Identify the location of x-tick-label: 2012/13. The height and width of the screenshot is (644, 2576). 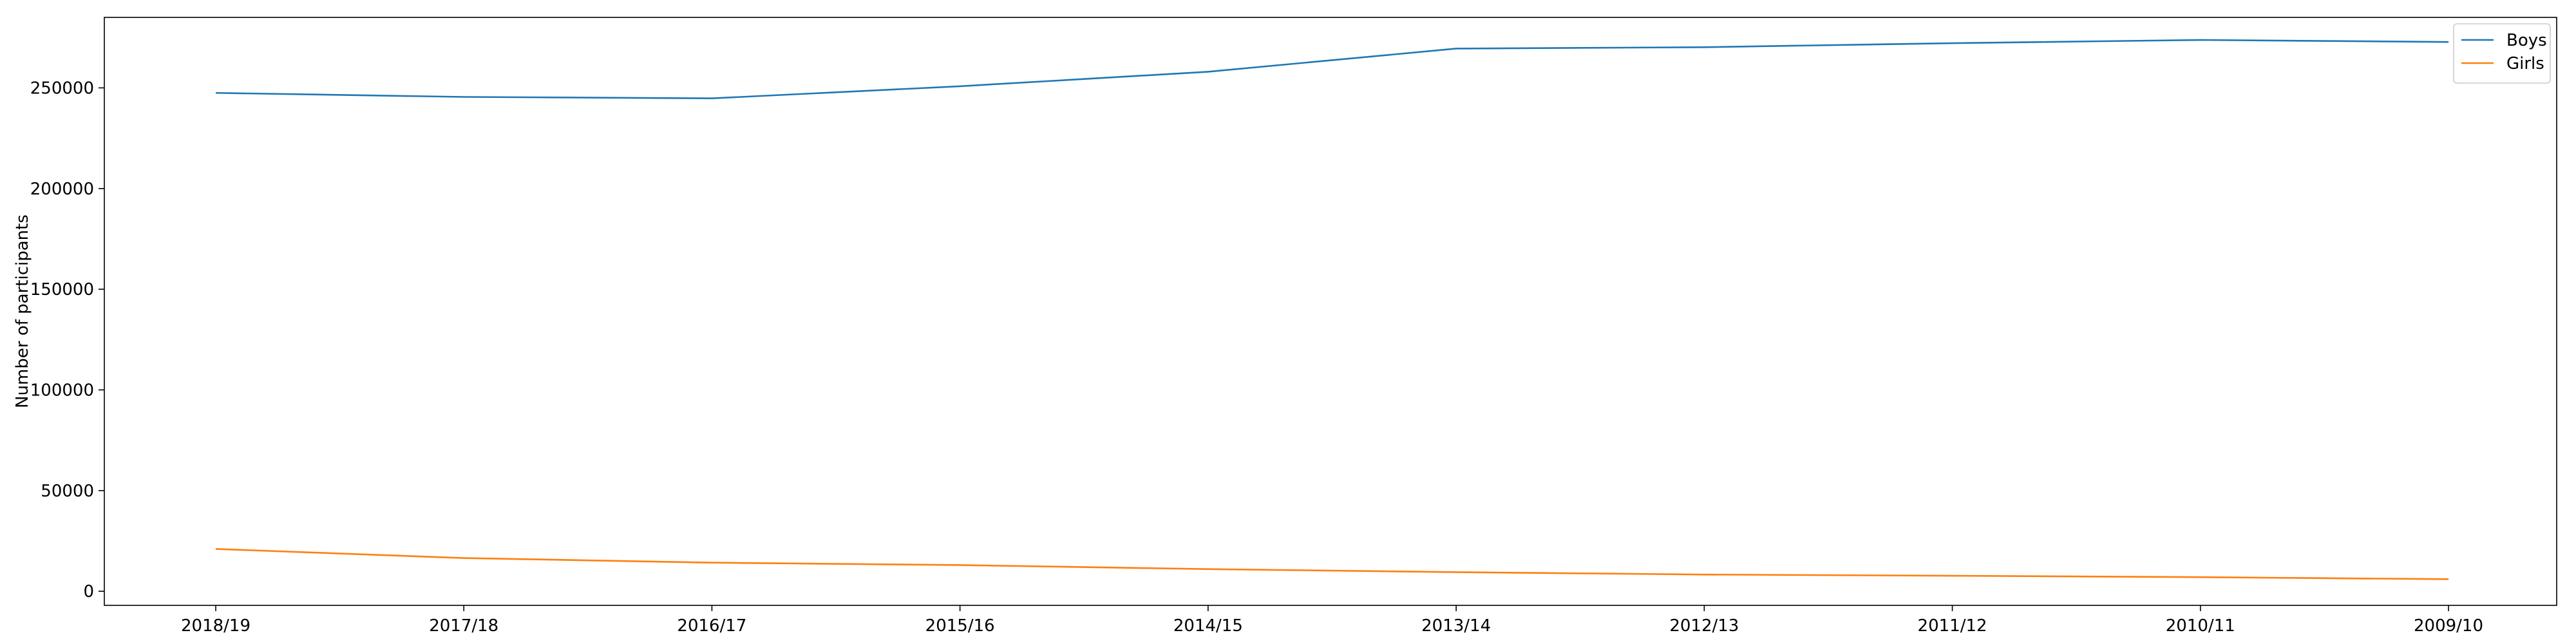
(1704, 626).